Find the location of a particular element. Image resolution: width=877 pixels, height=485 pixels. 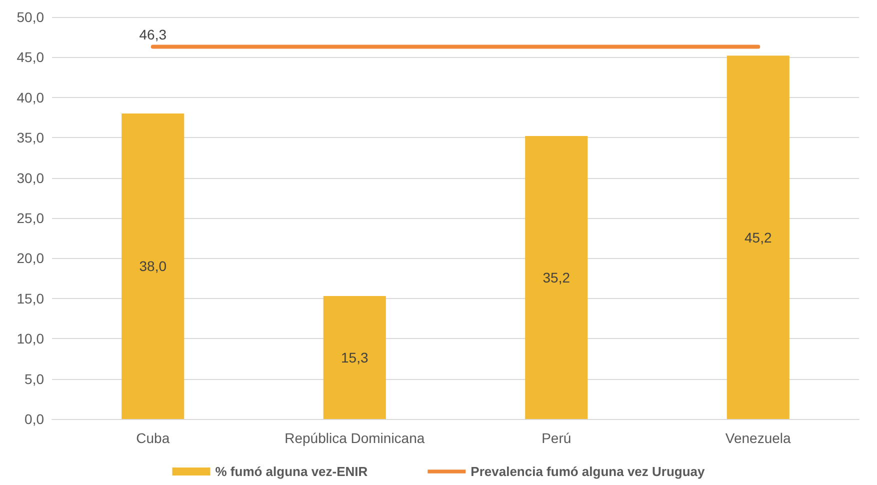

data-label: 46,3 is located at coordinates (153, 34).